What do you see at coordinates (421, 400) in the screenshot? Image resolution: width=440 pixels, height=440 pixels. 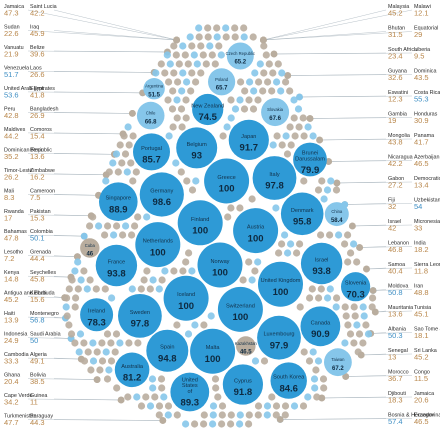 I see `side-label-value: 20.6` at bounding box center [421, 400].